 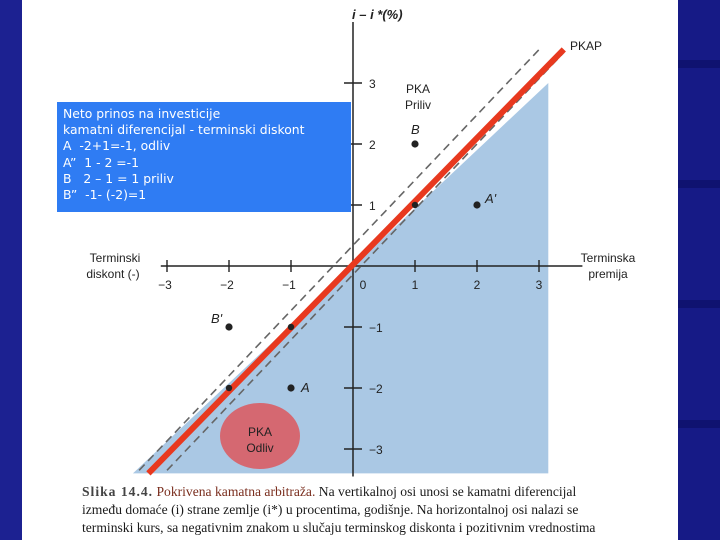 I want to click on point-label: B', so click(x=217, y=318).